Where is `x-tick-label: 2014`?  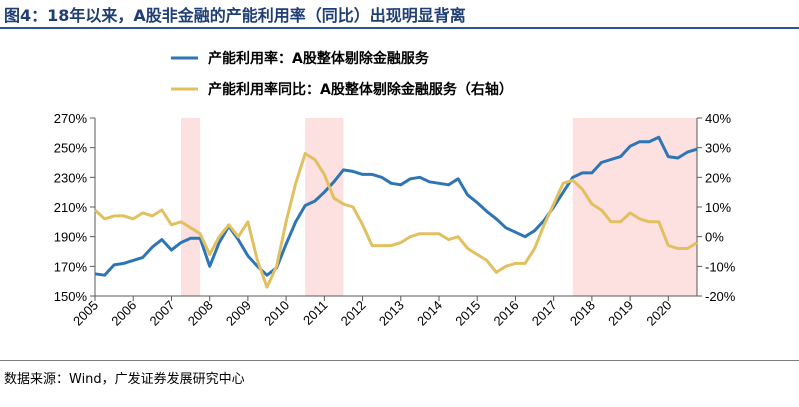
x-tick-label: 2014 is located at coordinates (429, 313).